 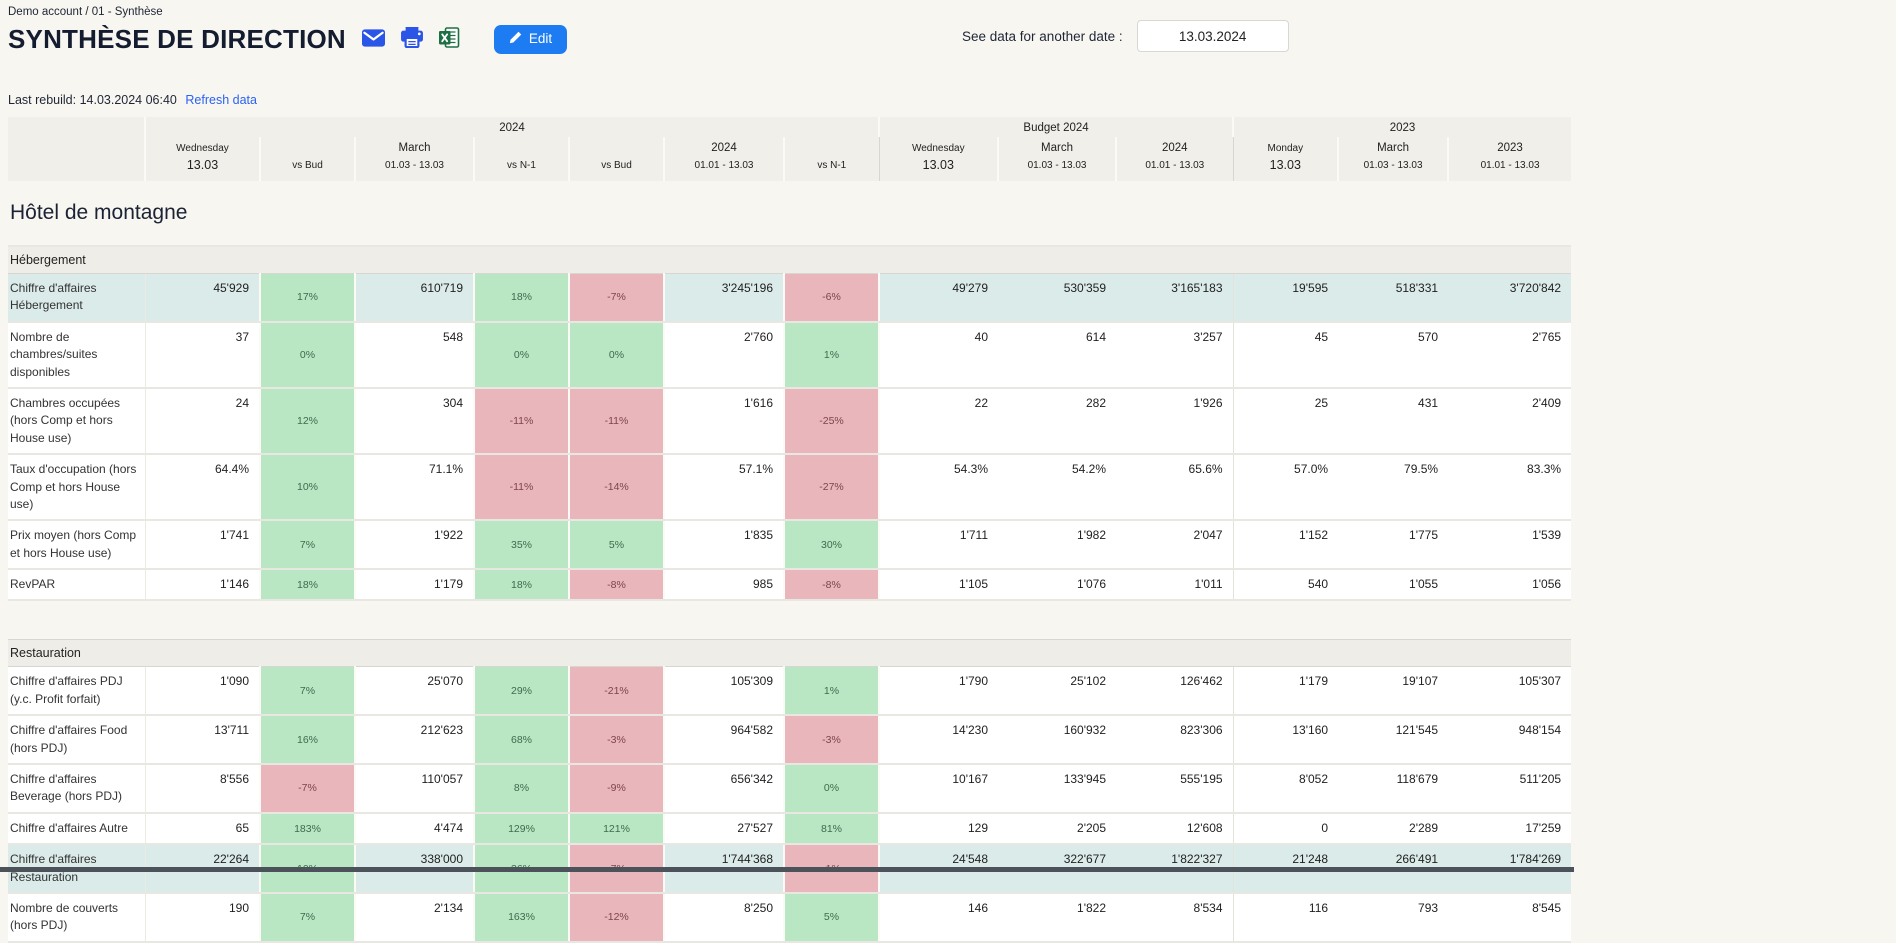 I want to click on value-cell: 37, so click(x=202, y=355).